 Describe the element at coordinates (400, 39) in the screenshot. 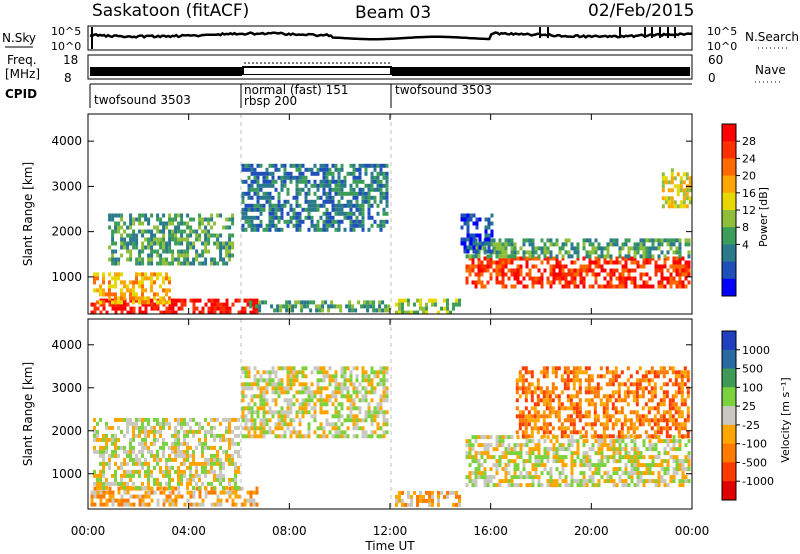

I see `nsky-strip: N.Sky 10^5 10^0 10^5 10^0 N.Search` at that location.